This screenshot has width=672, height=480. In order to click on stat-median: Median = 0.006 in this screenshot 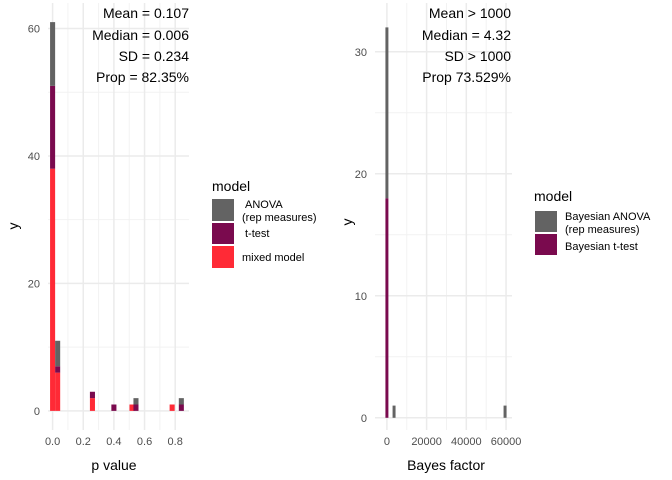, I will do `click(140, 35)`.